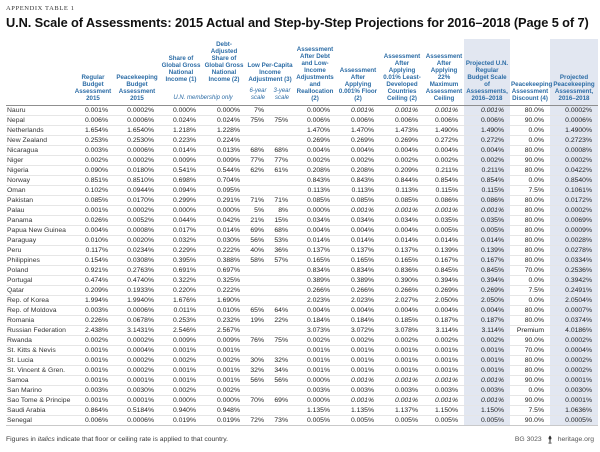 The height and width of the screenshot is (452, 600). I want to click on cell-after-22-ceiling: 0.006%, so click(444, 120).